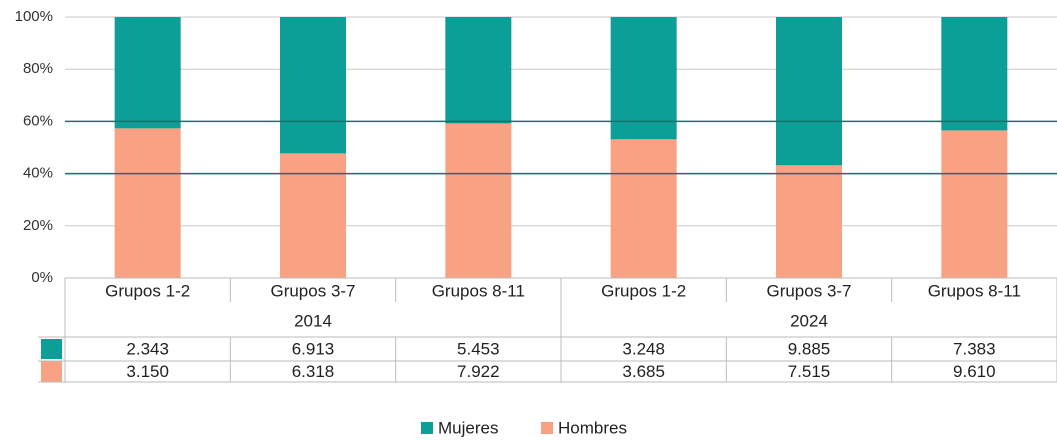 The height and width of the screenshot is (441, 1057). Describe the element at coordinates (468, 427) in the screenshot. I see `legend-label: Mujeres` at that location.